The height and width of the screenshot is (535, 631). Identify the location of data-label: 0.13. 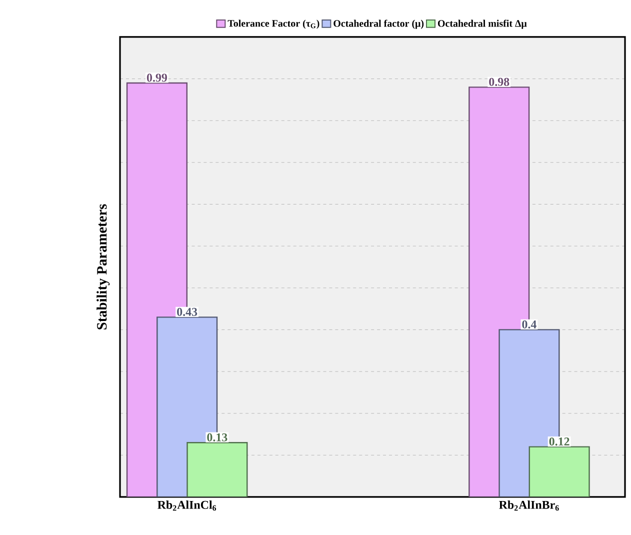
(217, 437).